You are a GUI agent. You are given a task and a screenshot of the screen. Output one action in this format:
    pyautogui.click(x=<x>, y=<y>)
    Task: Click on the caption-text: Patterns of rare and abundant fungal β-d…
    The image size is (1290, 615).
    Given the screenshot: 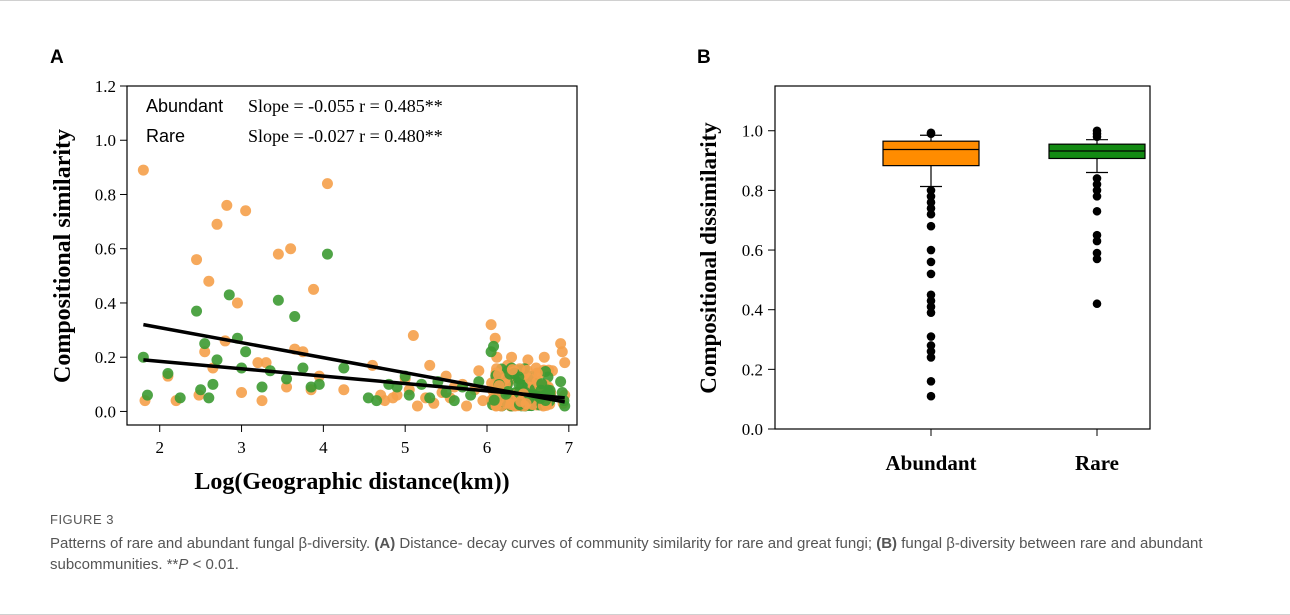 What is the action you would take?
    pyautogui.click(x=626, y=554)
    